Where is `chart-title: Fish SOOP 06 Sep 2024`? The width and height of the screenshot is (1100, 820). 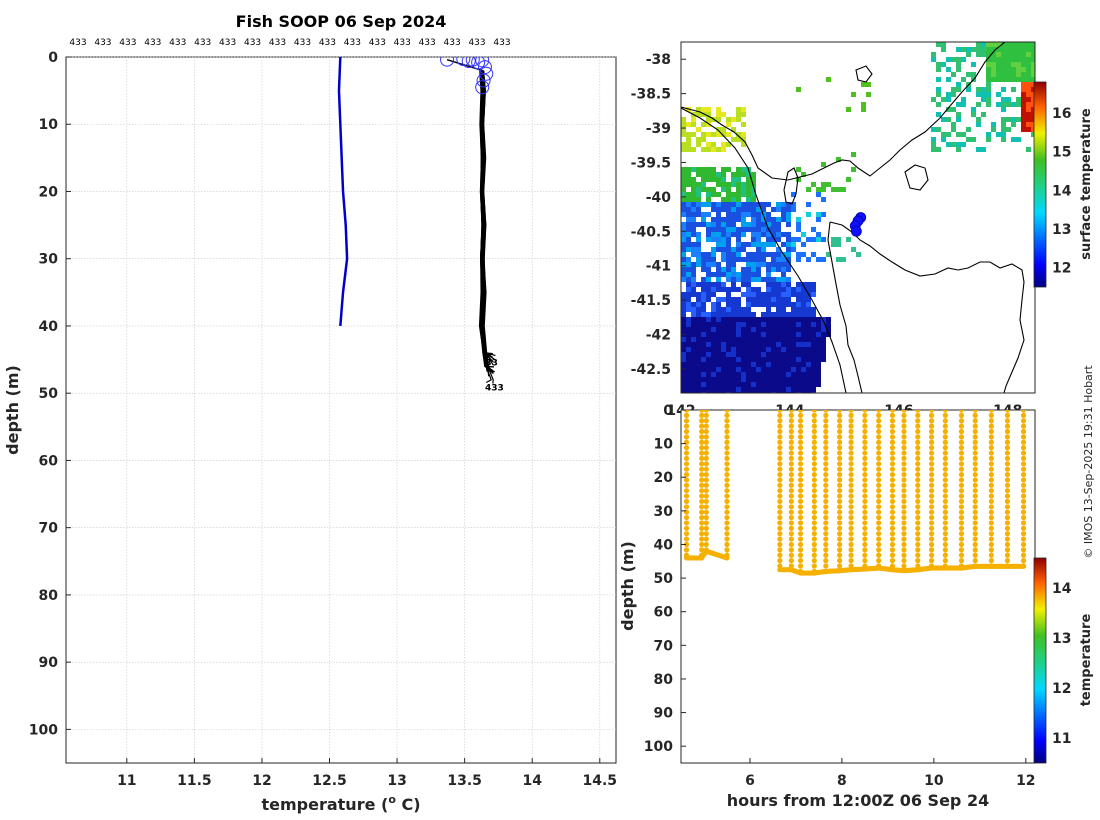 chart-title: Fish SOOP 06 Sep 2024 is located at coordinates (341, 21).